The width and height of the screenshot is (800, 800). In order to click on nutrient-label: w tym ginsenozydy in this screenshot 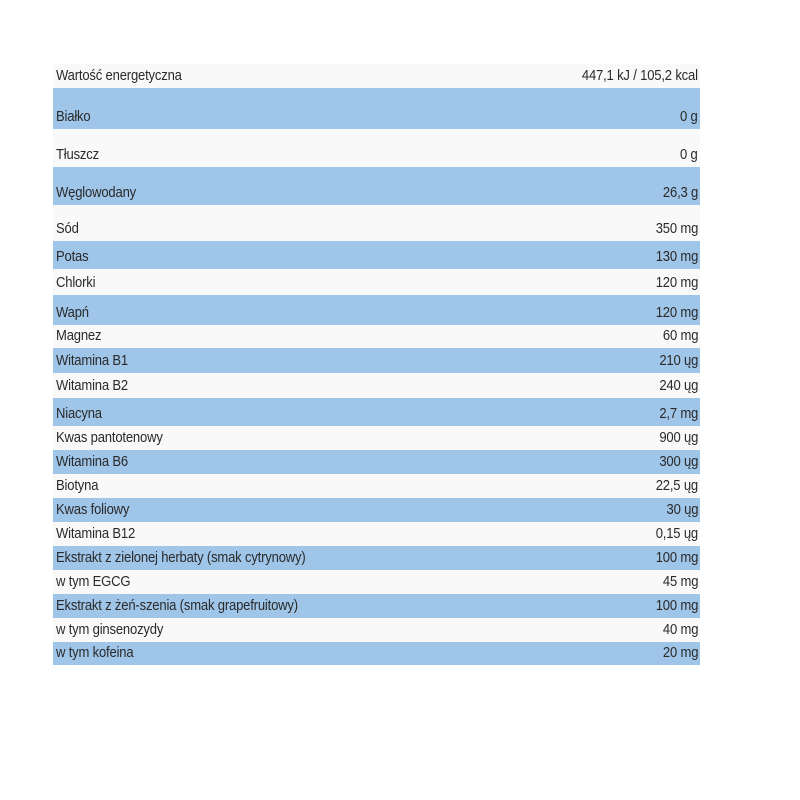, I will do `click(110, 630)`.